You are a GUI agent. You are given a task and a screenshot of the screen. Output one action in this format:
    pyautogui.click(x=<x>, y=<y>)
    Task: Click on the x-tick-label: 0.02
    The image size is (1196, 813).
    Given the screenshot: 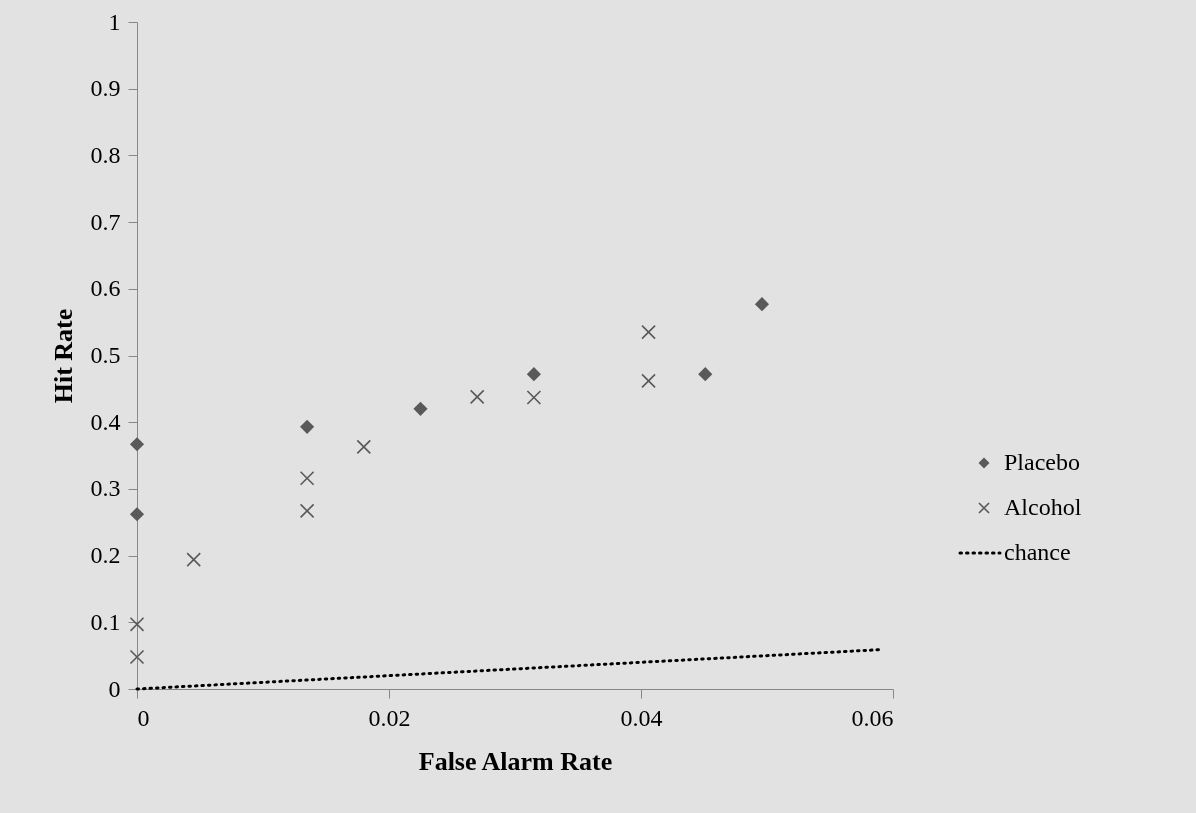 What is the action you would take?
    pyautogui.click(x=389, y=717)
    